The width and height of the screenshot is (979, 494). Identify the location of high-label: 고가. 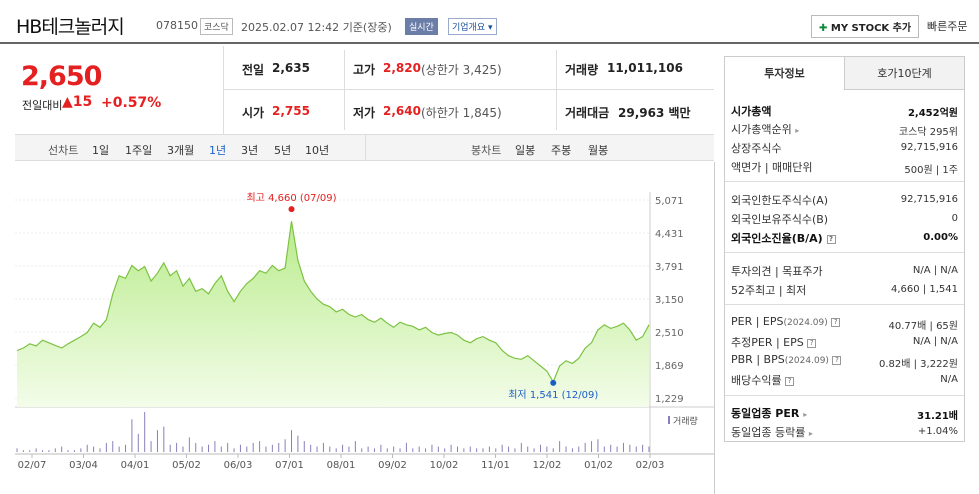
(364, 70).